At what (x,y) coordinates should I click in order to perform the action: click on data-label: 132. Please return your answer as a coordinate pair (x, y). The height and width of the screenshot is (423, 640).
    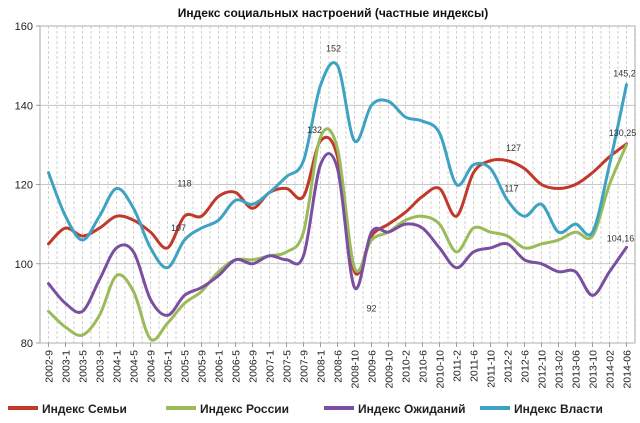
    Looking at the image, I should click on (314, 130).